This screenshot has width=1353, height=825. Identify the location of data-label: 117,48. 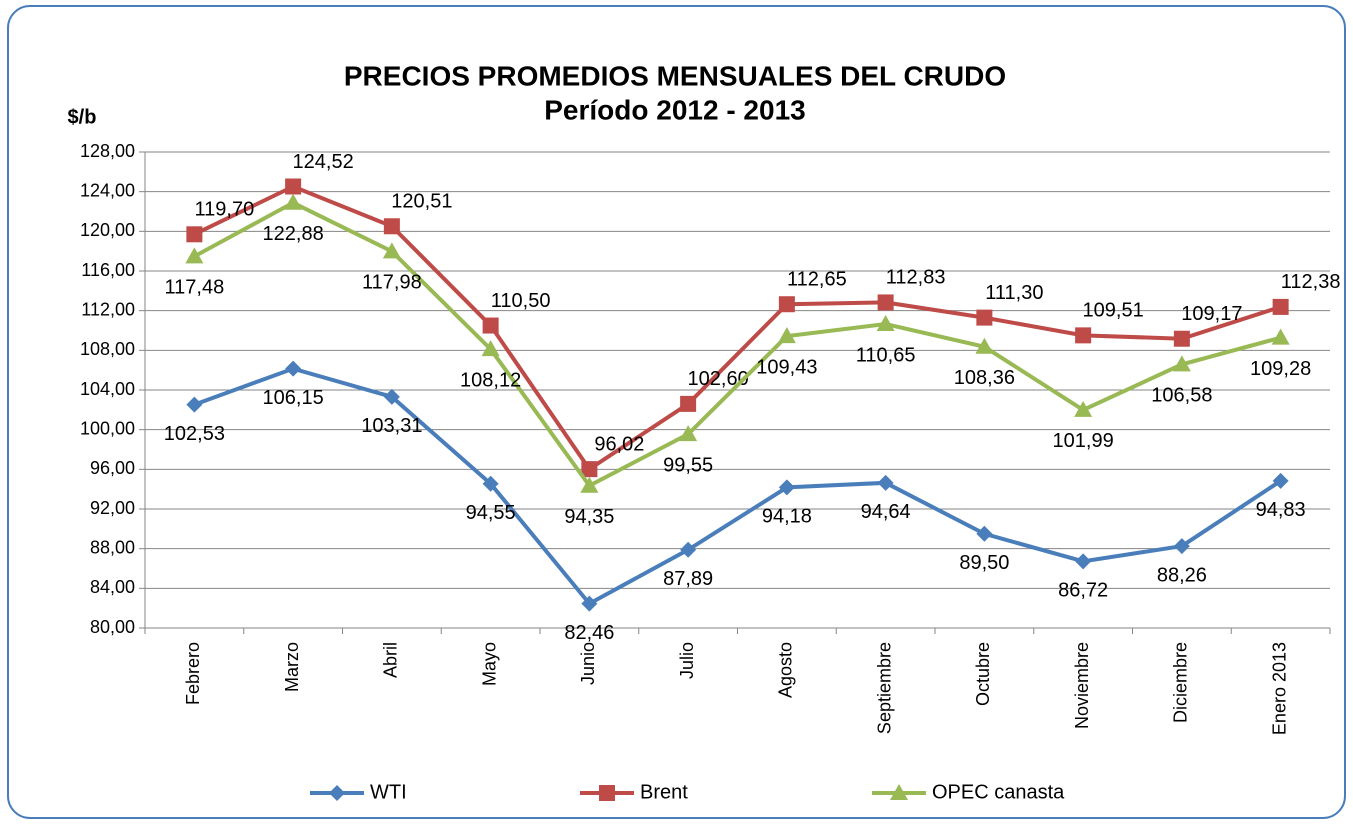
(195, 288).